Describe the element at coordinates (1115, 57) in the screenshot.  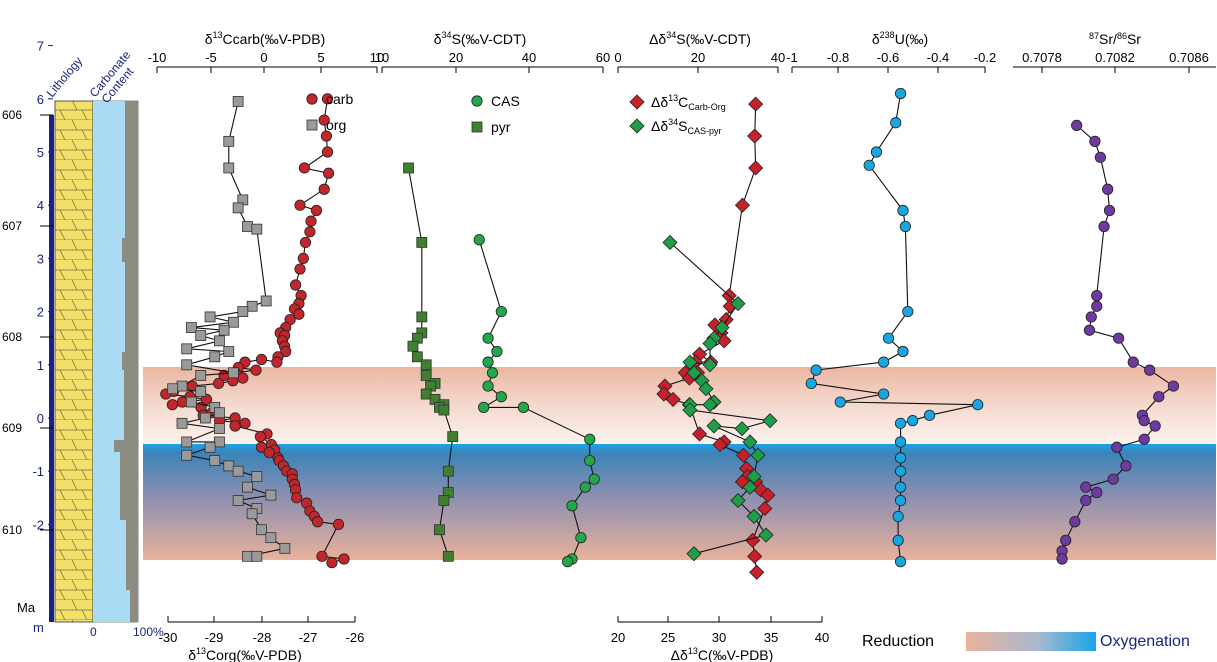
I see `strontium-top-tick-label: 0.7082` at that location.